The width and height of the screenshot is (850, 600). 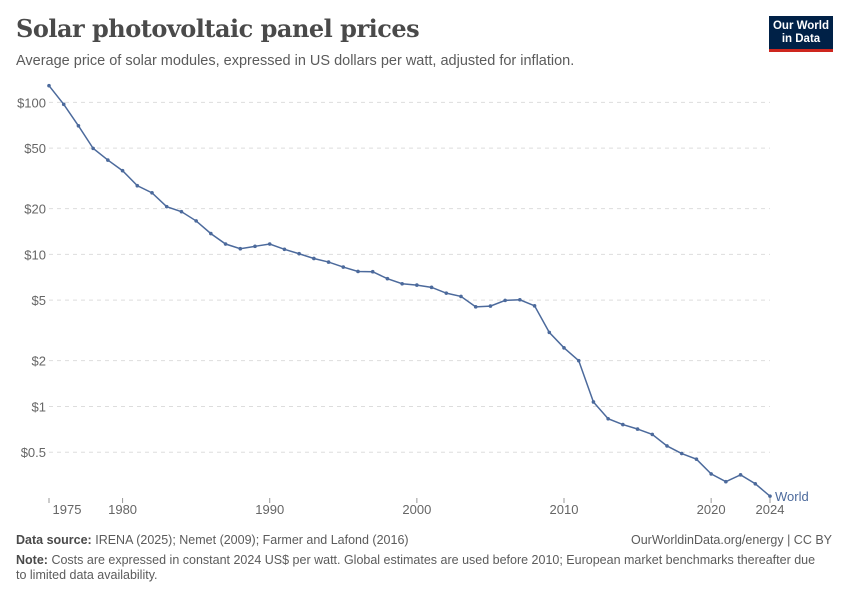 I want to click on y-tick-label: $100, so click(x=31, y=102).